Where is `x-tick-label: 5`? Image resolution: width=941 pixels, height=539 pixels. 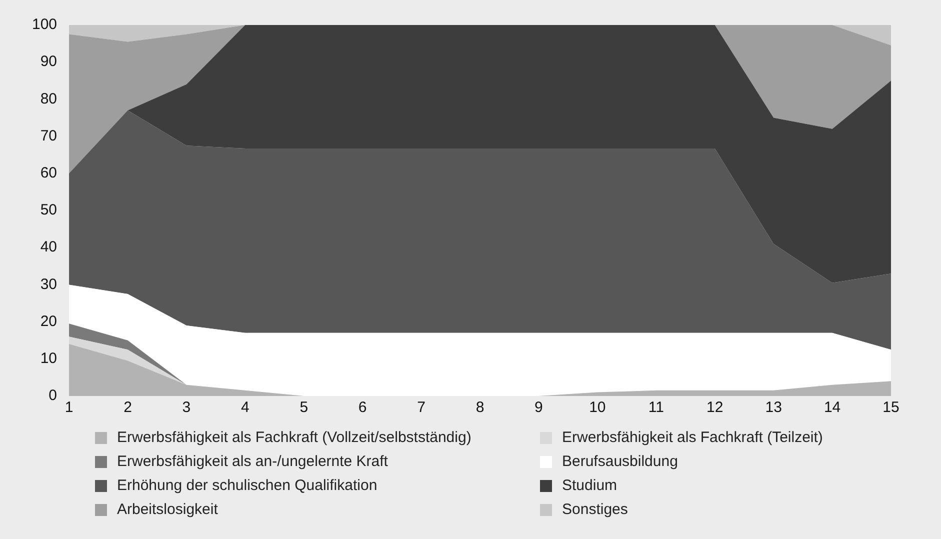
x-tick-label: 5 is located at coordinates (304, 407).